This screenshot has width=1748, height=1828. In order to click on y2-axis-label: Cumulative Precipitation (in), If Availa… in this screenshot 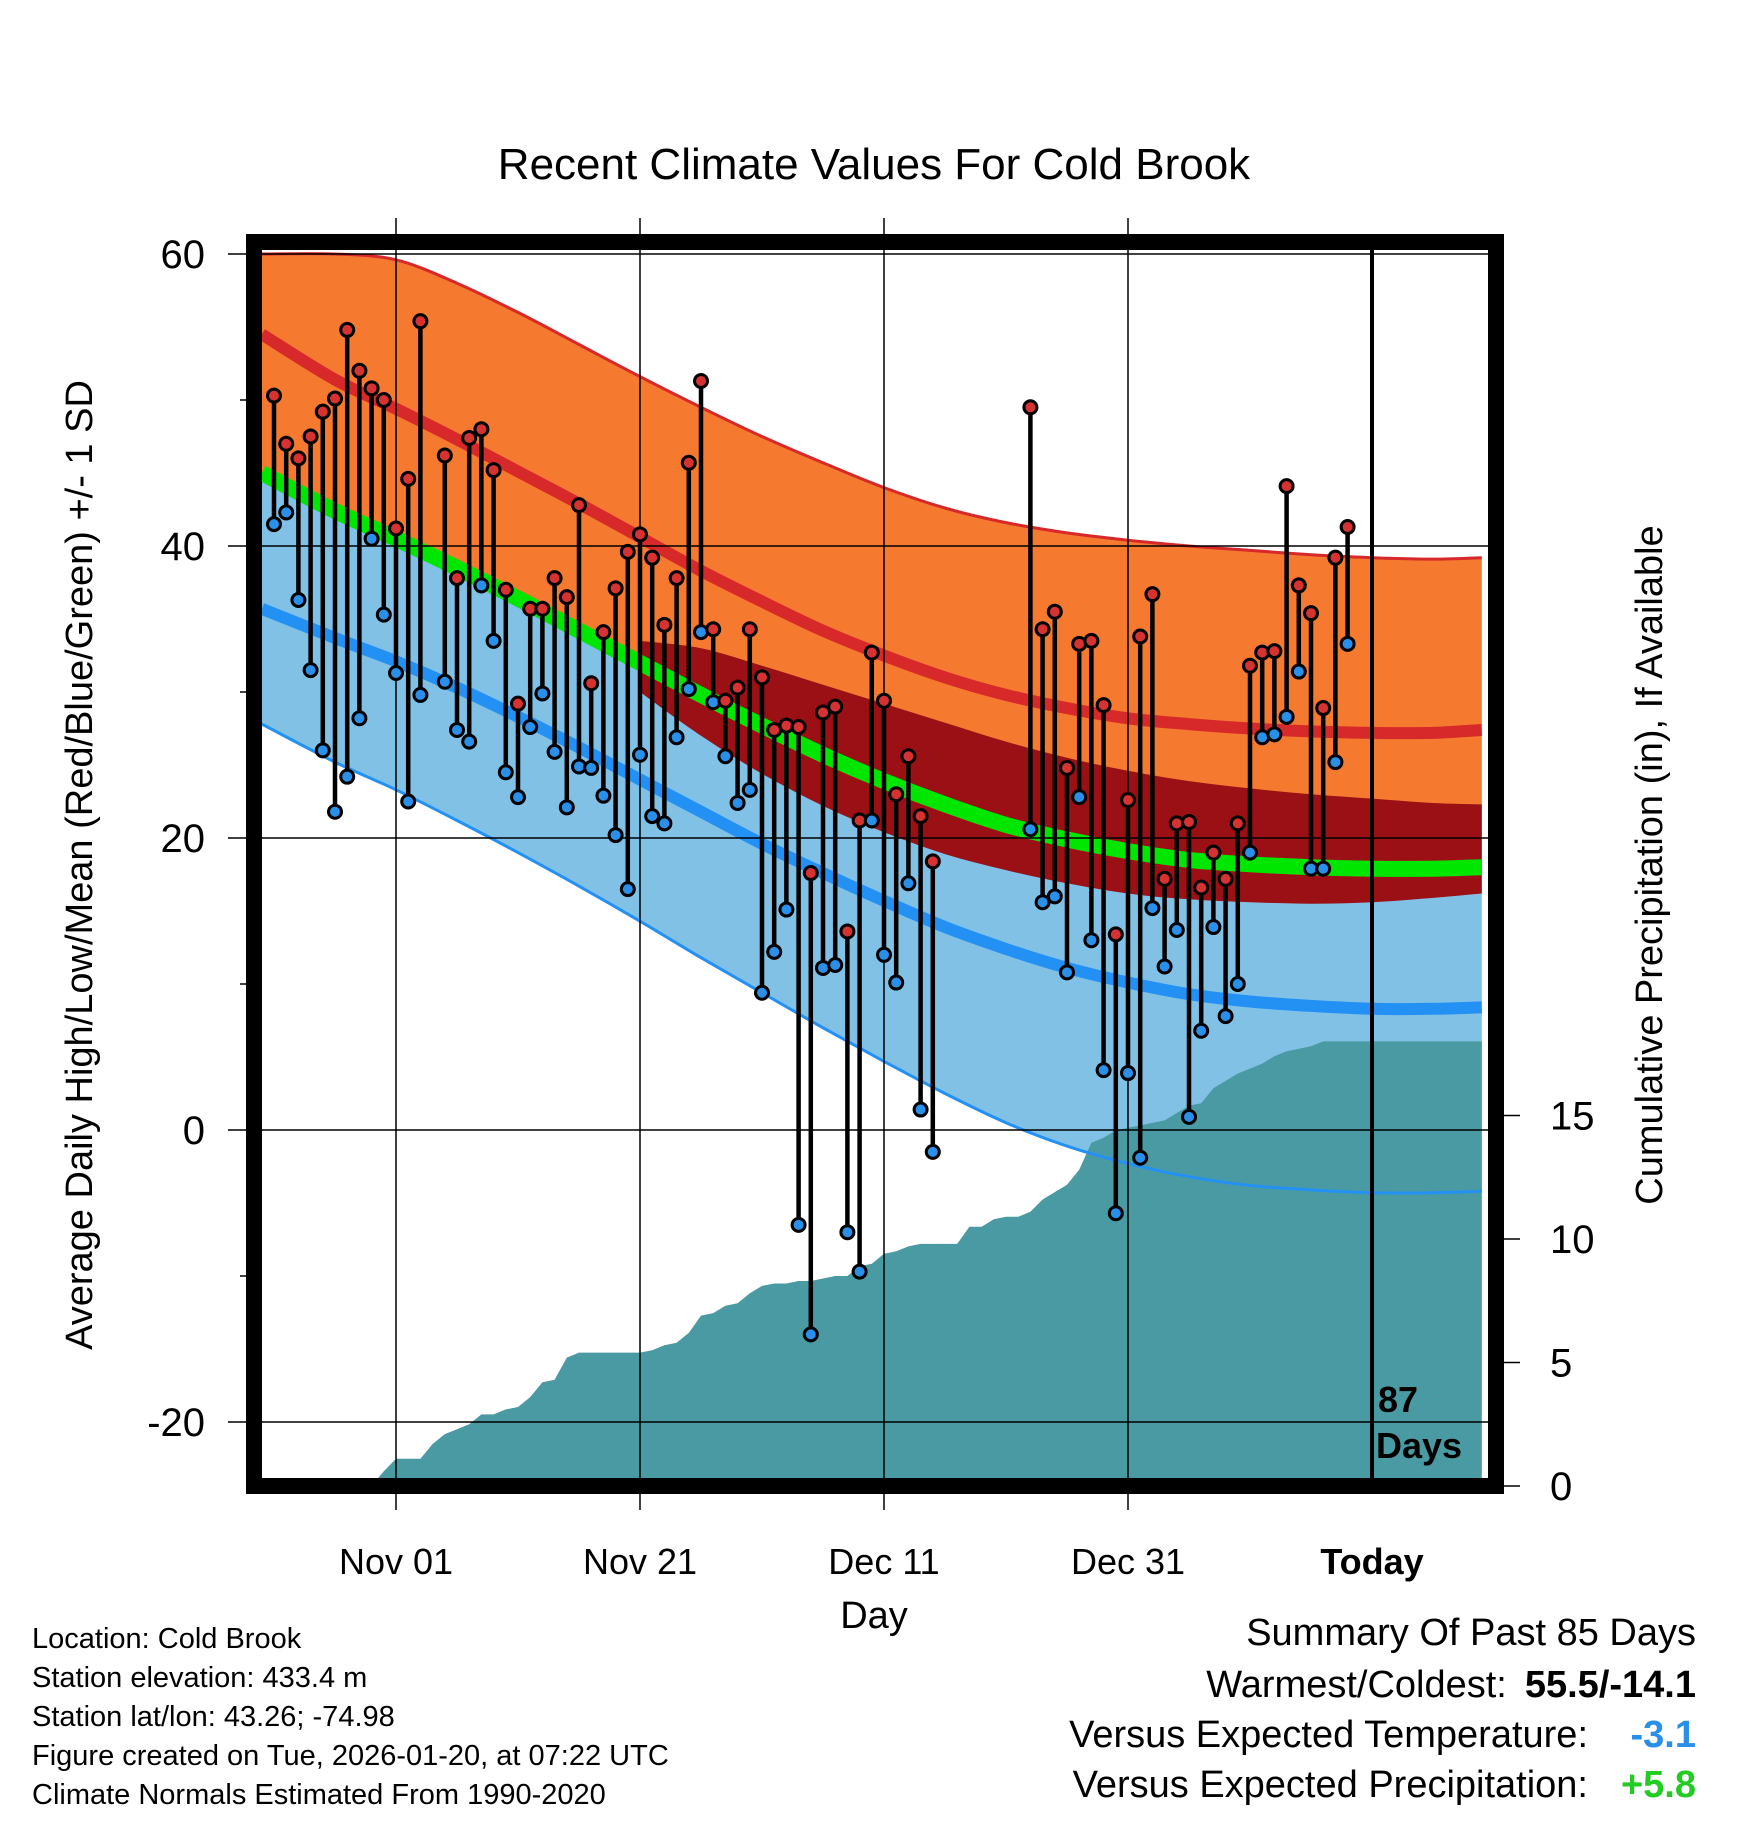, I will do `click(1650, 864)`.